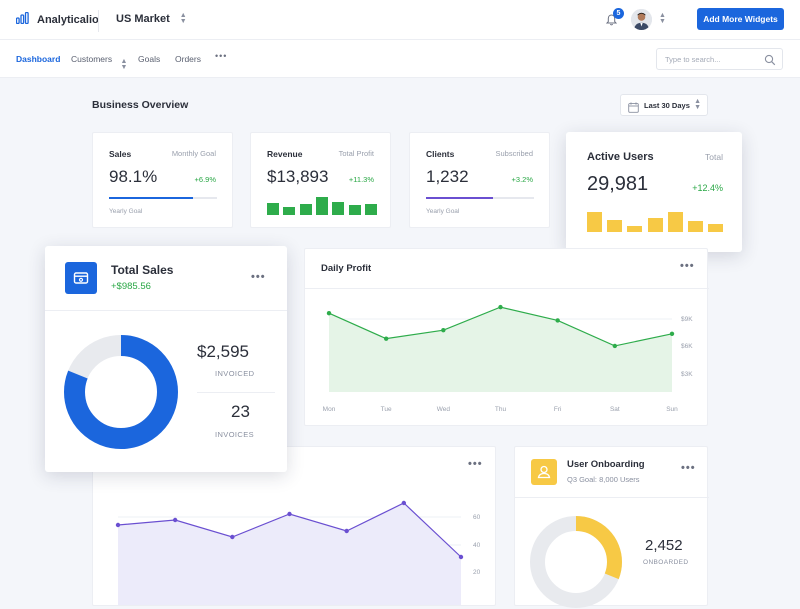 This screenshot has width=800, height=609. Describe the element at coordinates (447, 176) in the screenshot. I see `card-value: 1,232` at that location.